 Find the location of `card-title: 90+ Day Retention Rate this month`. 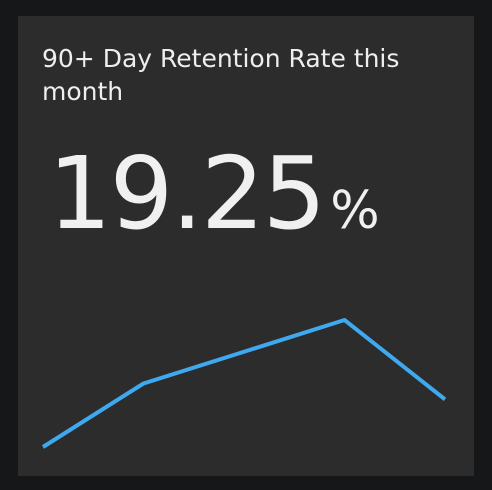

card-title: 90+ Day Retention Rate this month is located at coordinates (221, 75).